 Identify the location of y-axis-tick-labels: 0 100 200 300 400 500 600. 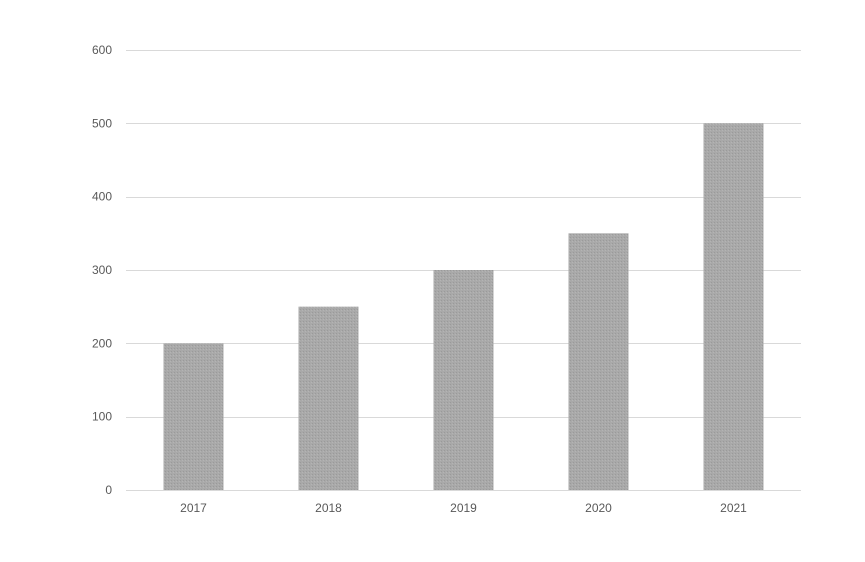
(102, 270).